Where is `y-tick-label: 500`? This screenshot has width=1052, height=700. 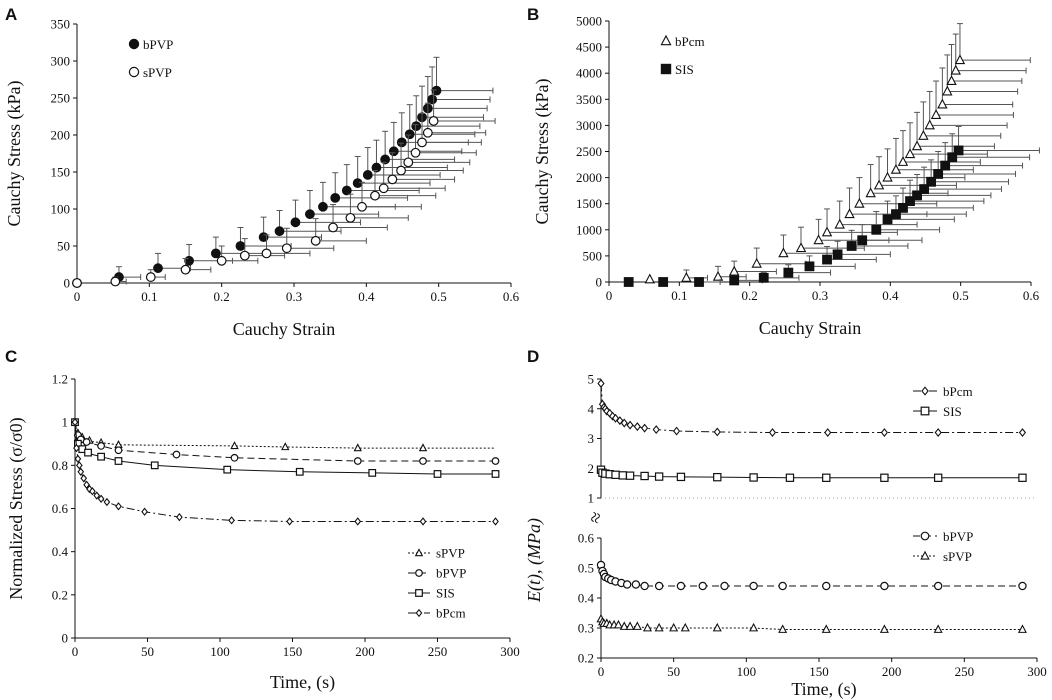
y-tick-label: 500 is located at coordinates (593, 255).